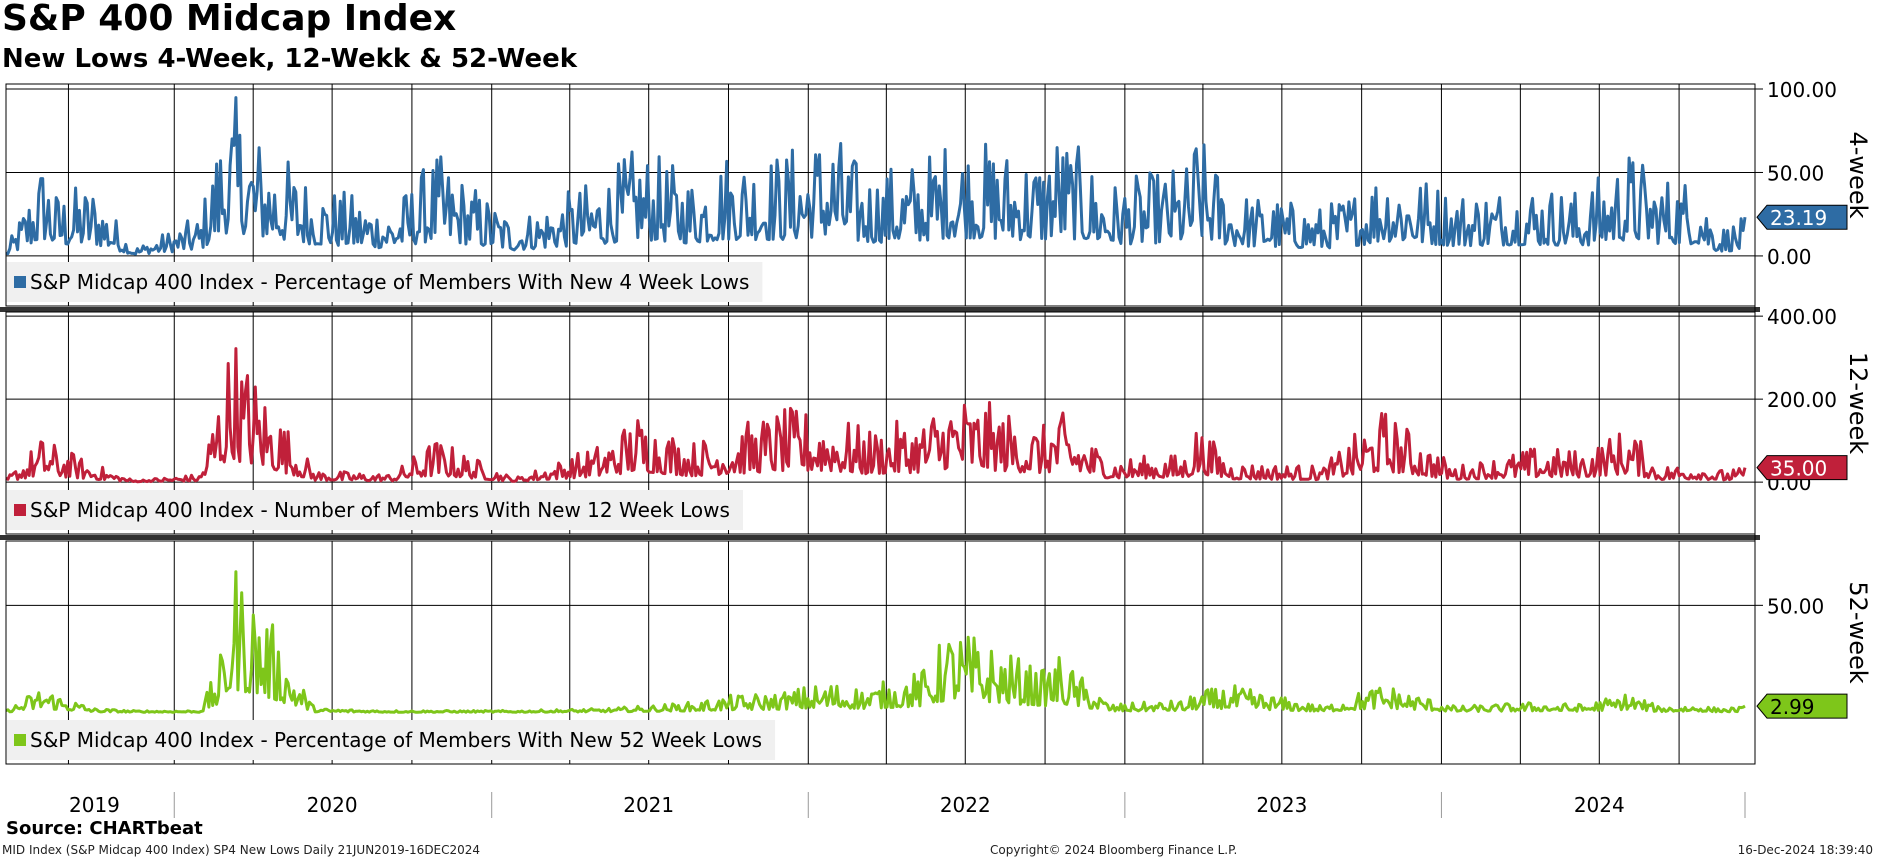 Image resolution: width=1877 pixels, height=859 pixels. What do you see at coordinates (1798, 218) in the screenshot?
I see `last-value-label: 23.19` at bounding box center [1798, 218].